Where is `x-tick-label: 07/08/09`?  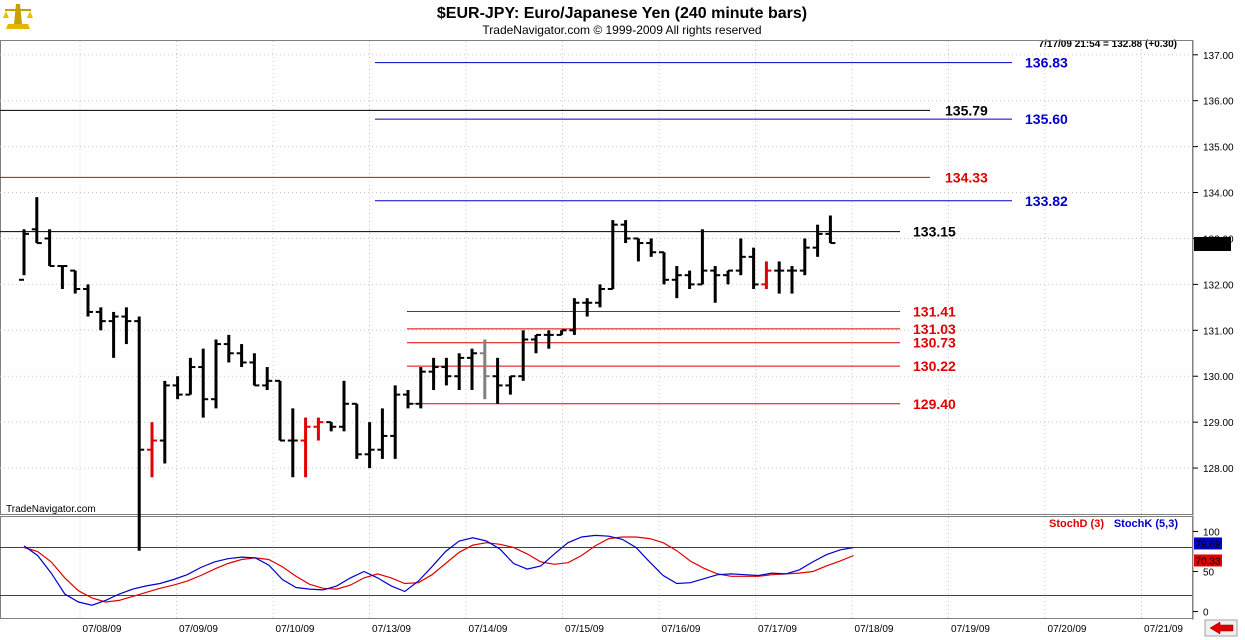 x-tick-label: 07/08/09 is located at coordinates (102, 629).